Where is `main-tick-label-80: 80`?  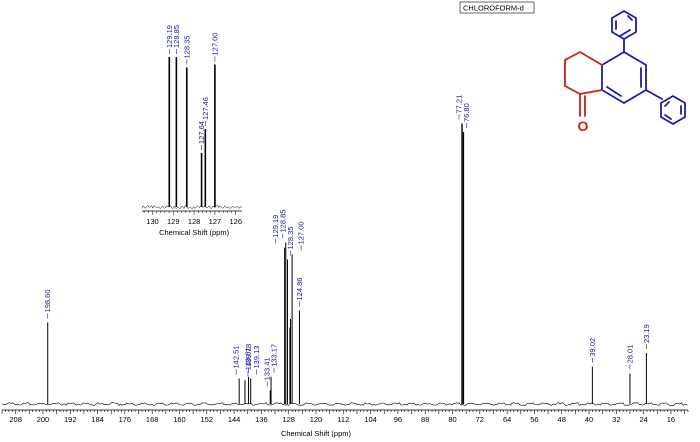 main-tick-label-80: 80 is located at coordinates (452, 419).